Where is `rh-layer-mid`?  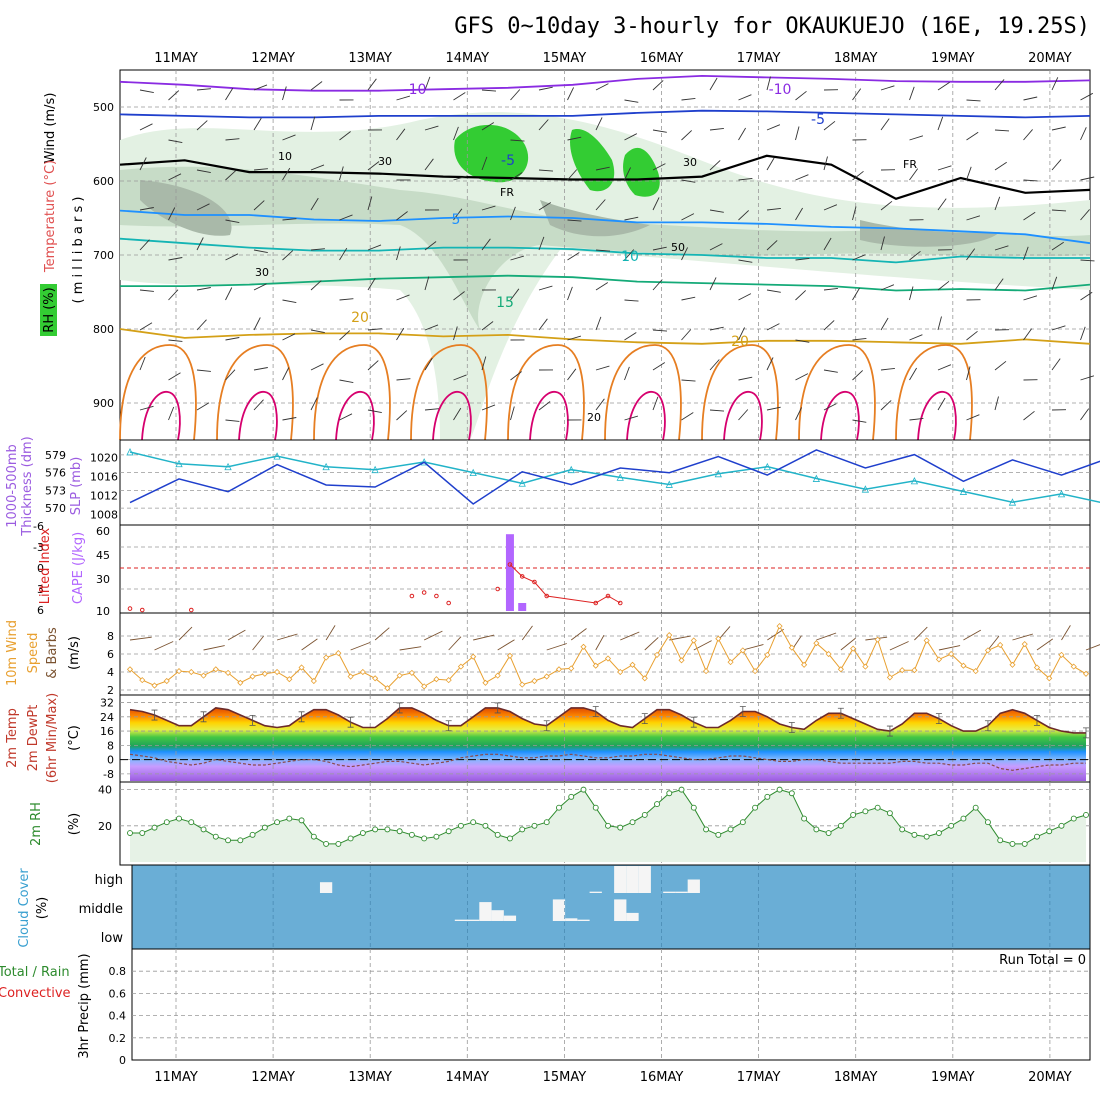
rh-layer-mid is located at coordinates (605, 248).